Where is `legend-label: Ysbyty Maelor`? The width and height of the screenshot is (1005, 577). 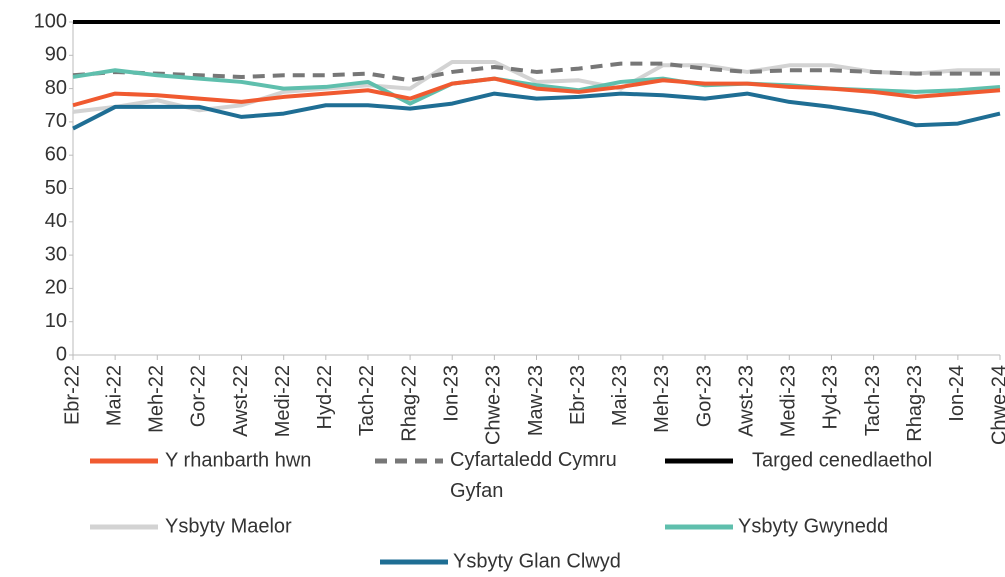 legend-label: Ysbyty Maelor is located at coordinates (228, 526).